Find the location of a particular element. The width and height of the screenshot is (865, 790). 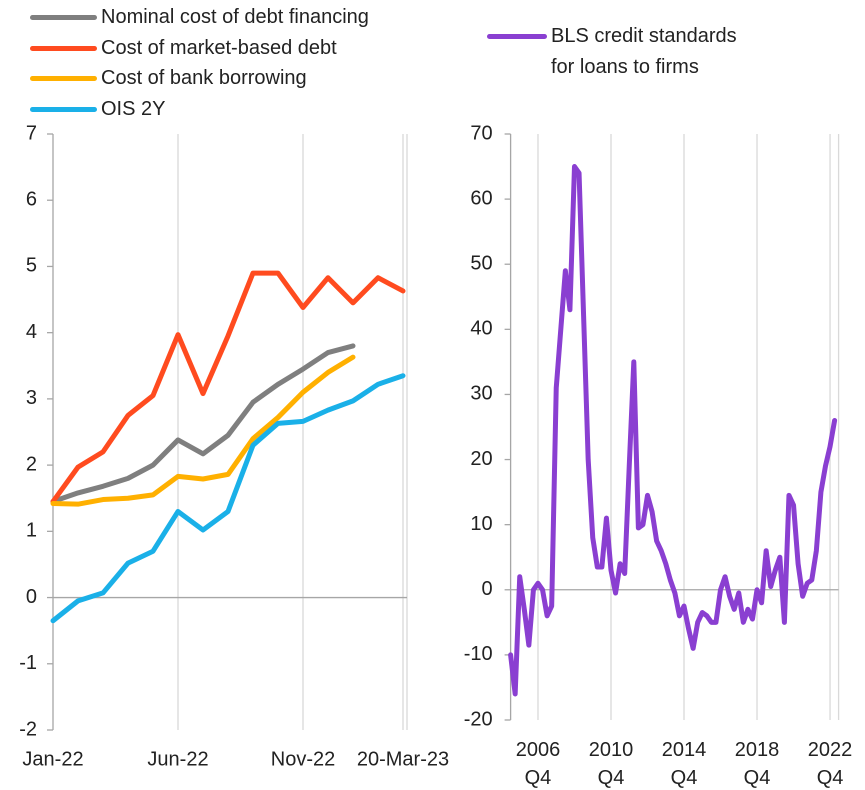

x-tick-label: 2010 Q4 is located at coordinates (611, 764).